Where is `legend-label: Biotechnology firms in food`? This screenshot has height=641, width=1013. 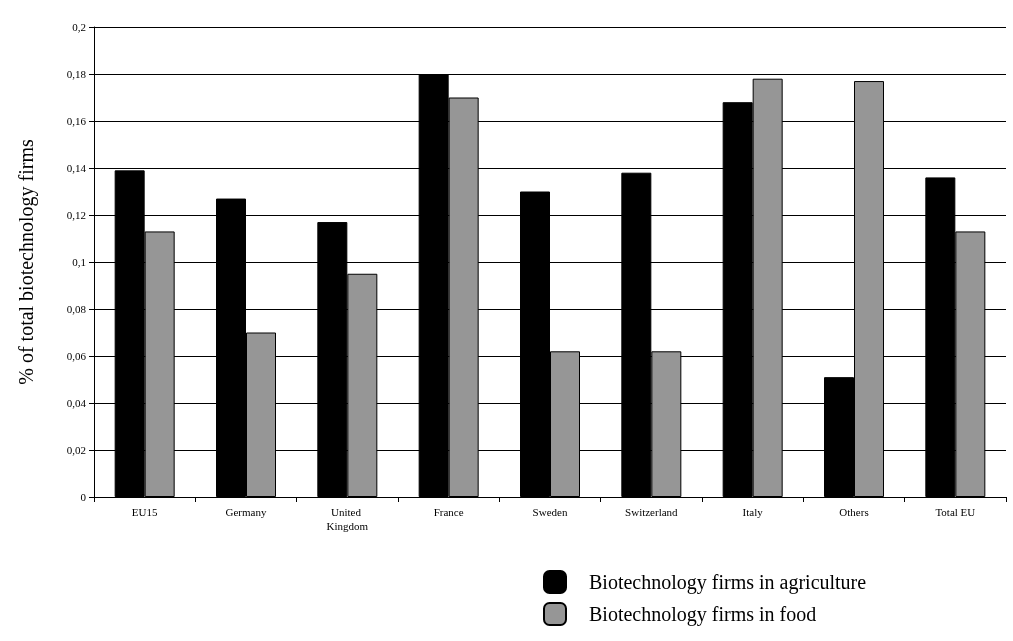 legend-label: Biotechnology firms in food is located at coordinates (703, 614).